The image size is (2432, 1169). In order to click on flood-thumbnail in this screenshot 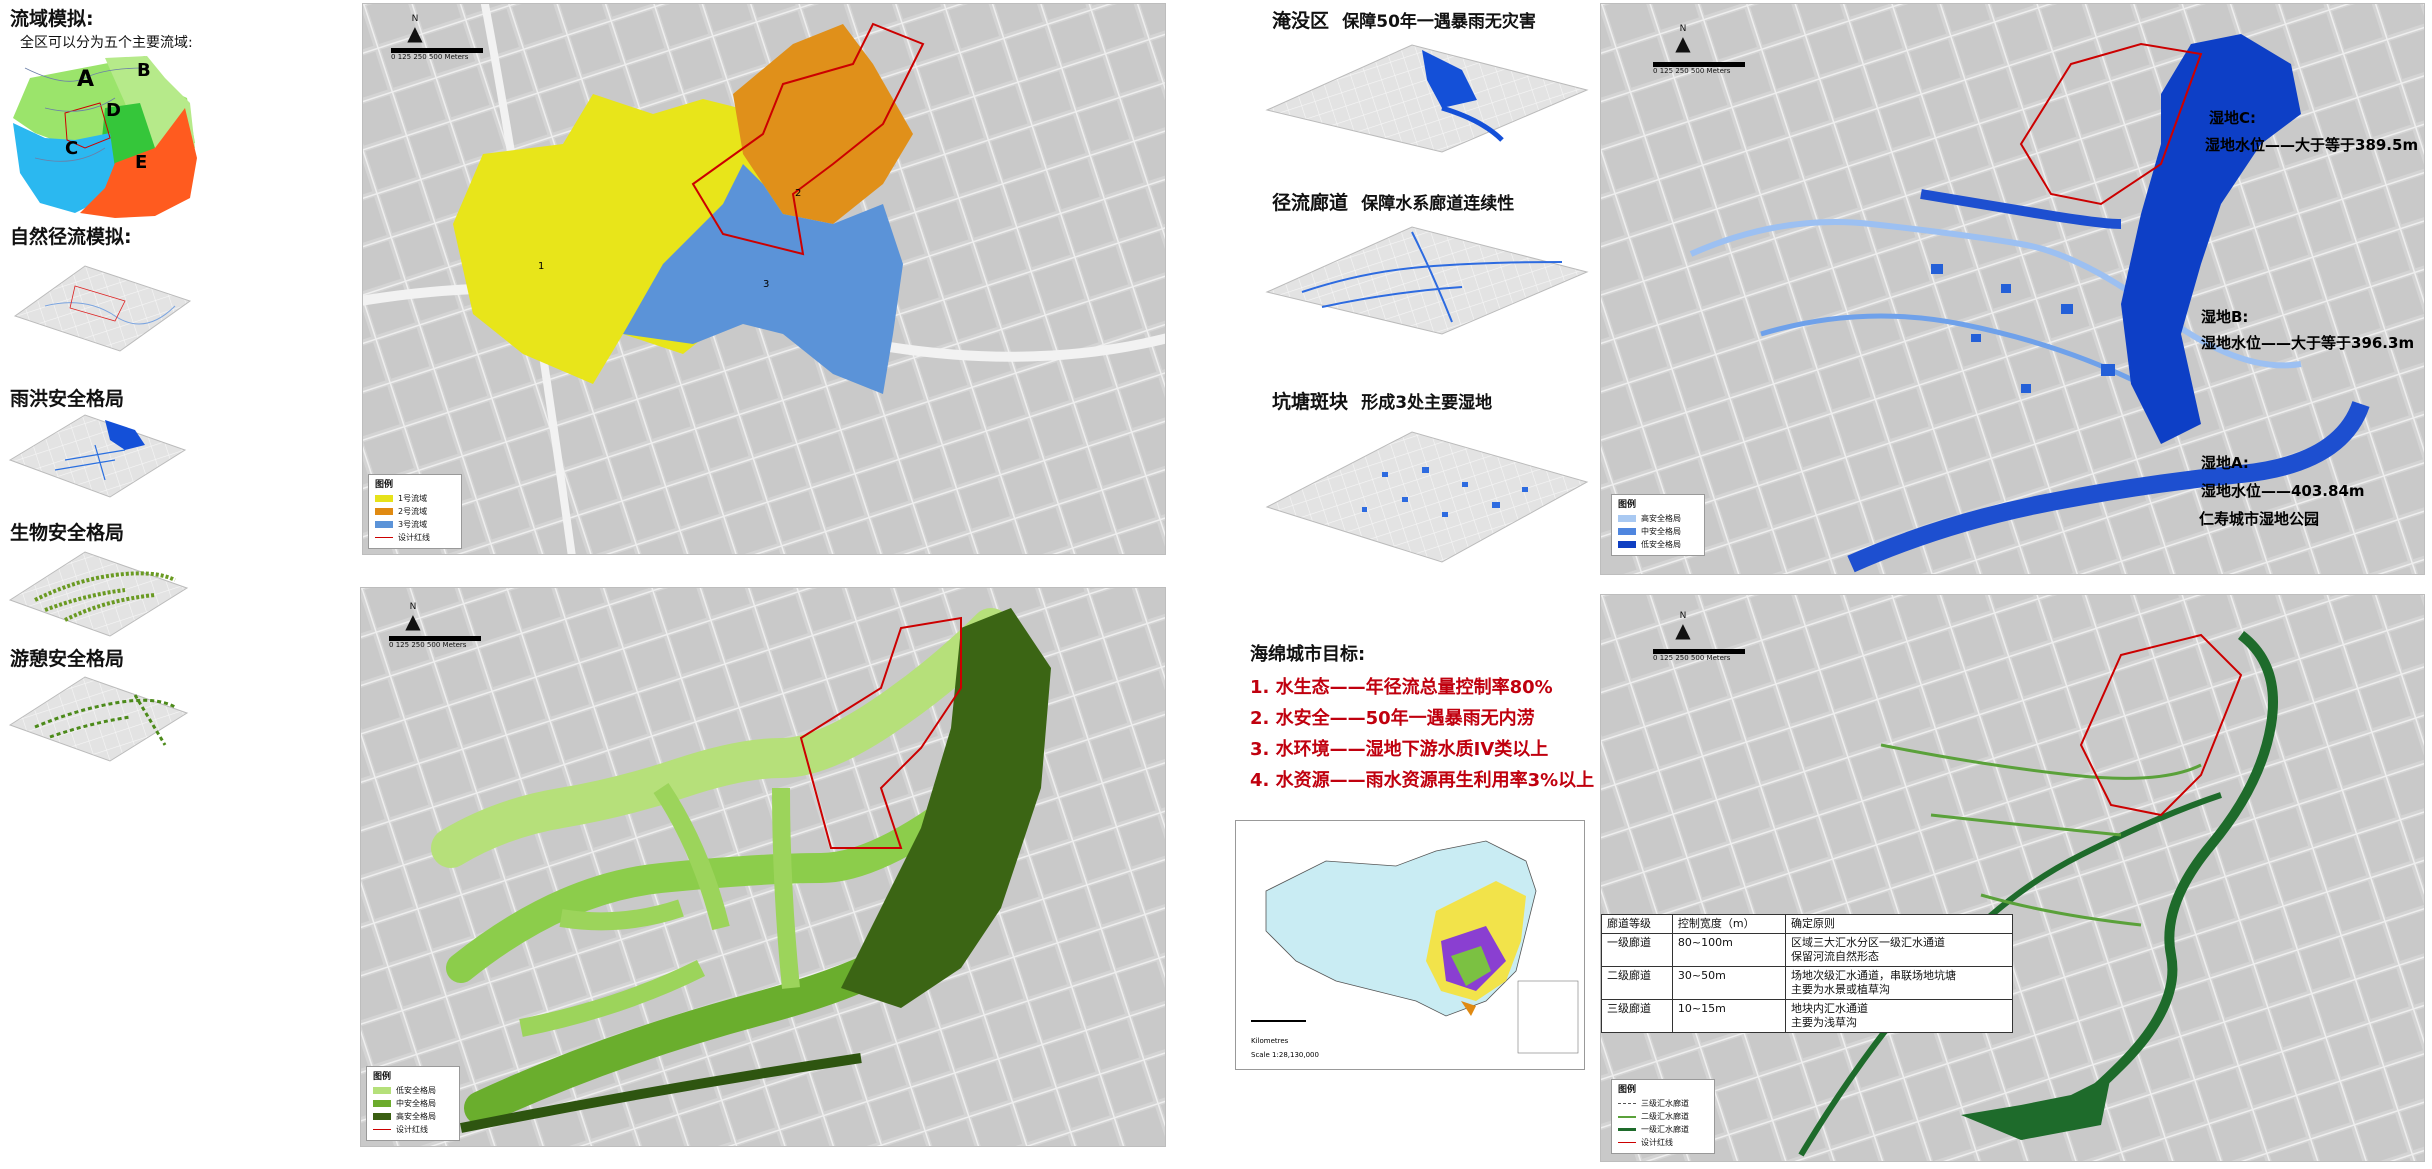, I will do `click(97, 456)`.